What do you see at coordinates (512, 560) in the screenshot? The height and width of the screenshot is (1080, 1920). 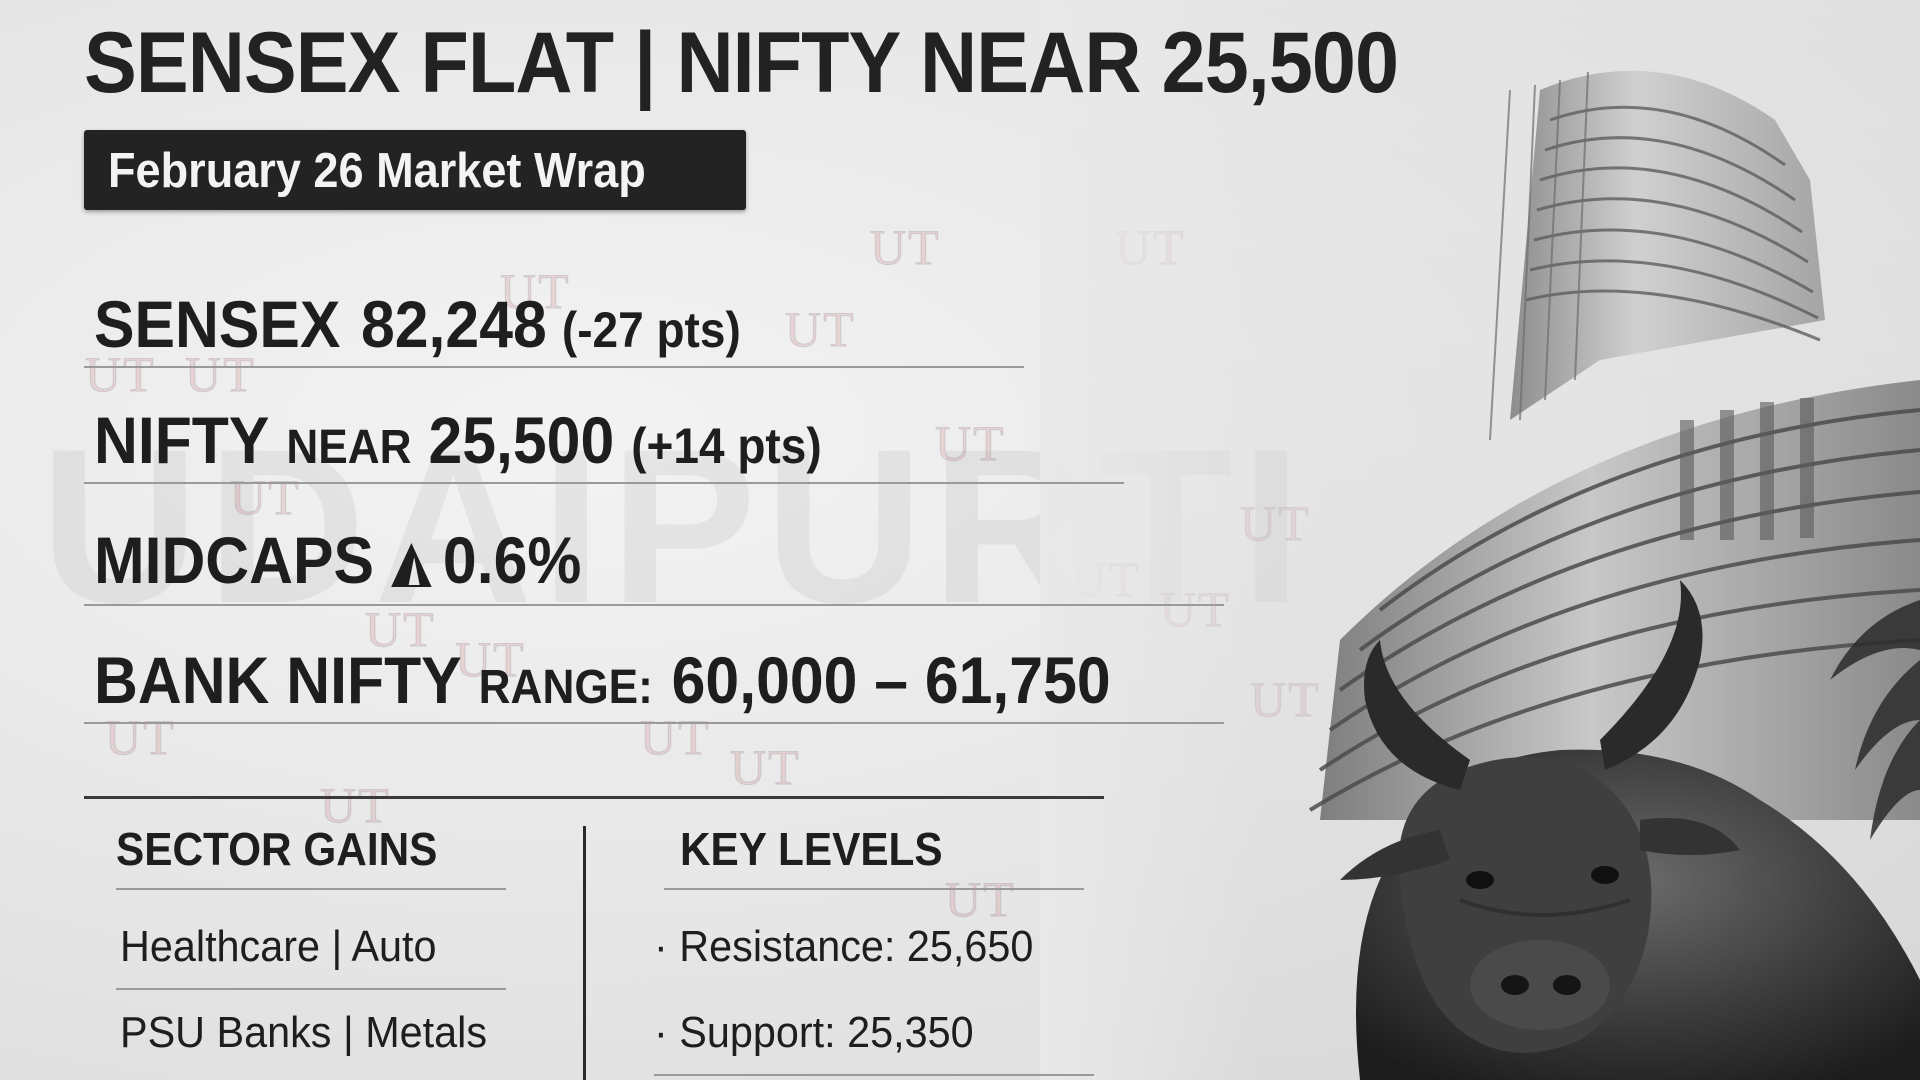 I see `midcaps-value: 0.6%` at bounding box center [512, 560].